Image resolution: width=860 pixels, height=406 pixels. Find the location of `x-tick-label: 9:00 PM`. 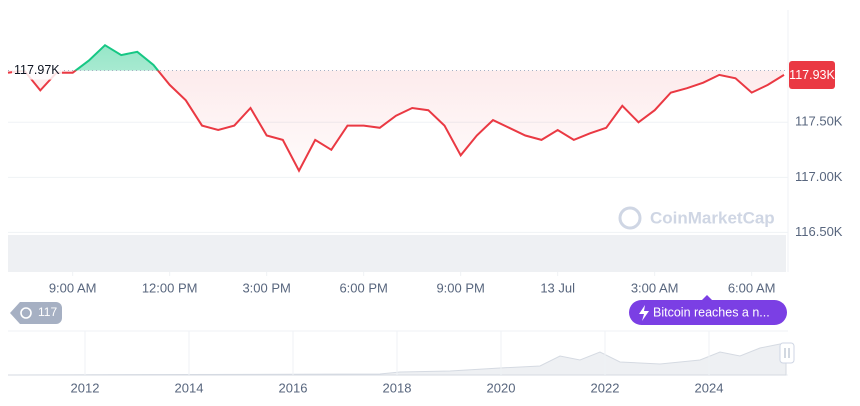

x-tick-label: 9:00 PM is located at coordinates (460, 287).